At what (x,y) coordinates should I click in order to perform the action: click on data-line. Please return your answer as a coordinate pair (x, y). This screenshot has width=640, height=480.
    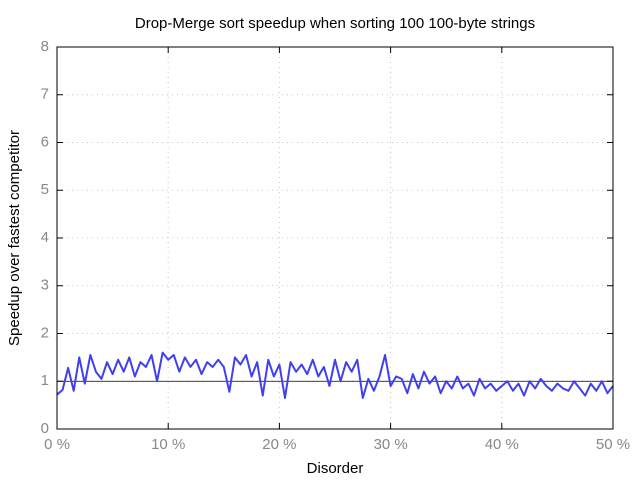
    Looking at the image, I should click on (335, 375).